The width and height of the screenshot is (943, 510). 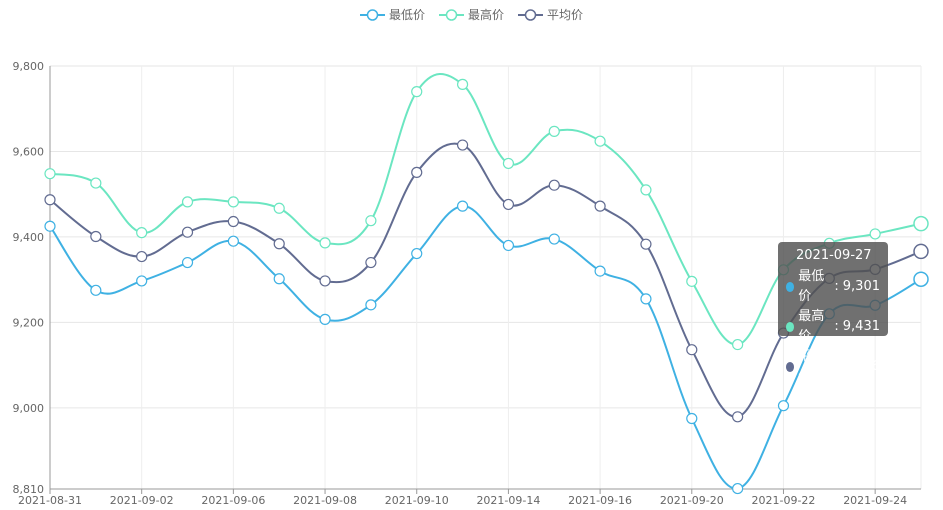 What do you see at coordinates (565, 15) in the screenshot?
I see `legend-label: 平均价` at bounding box center [565, 15].